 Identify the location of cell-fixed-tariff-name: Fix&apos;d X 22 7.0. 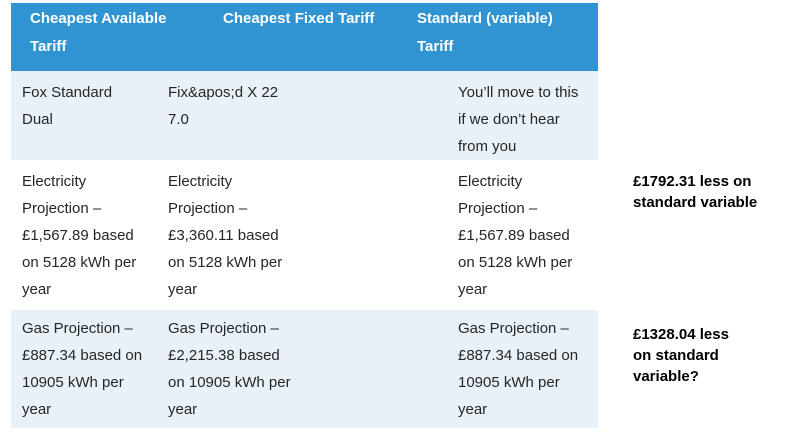
(223, 106).